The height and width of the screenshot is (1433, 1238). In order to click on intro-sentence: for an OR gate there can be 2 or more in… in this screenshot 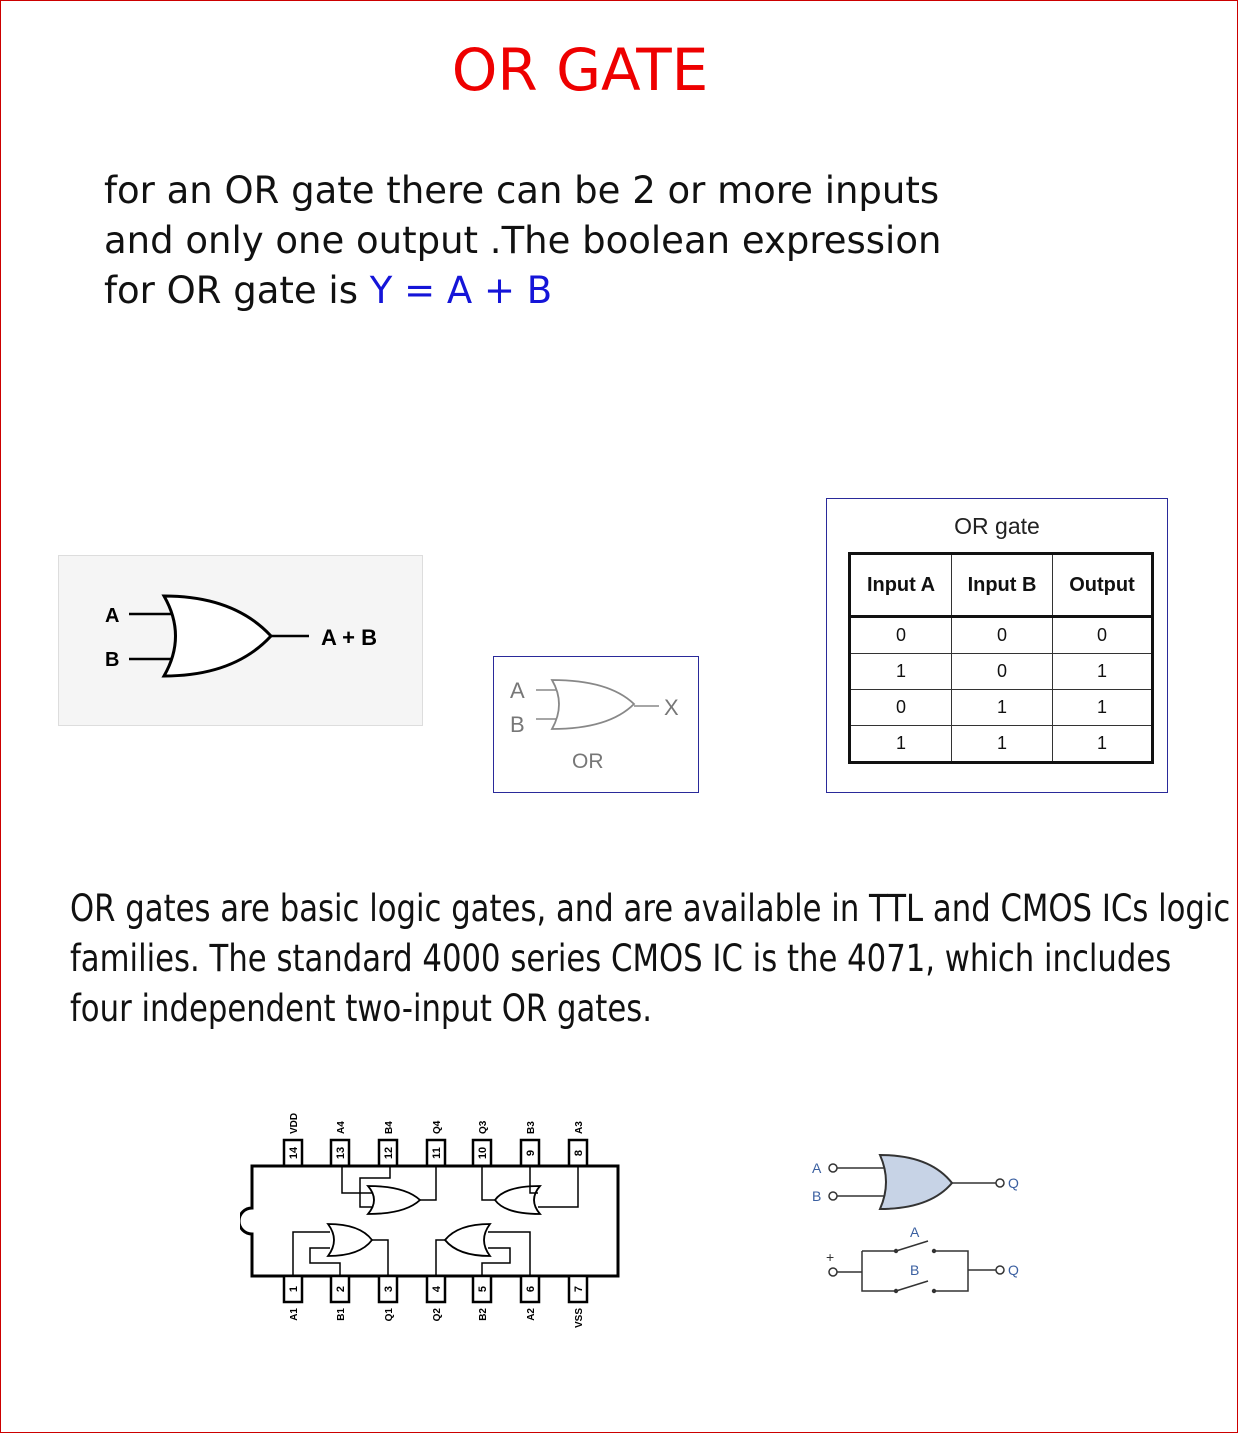, I will do `click(523, 240)`.